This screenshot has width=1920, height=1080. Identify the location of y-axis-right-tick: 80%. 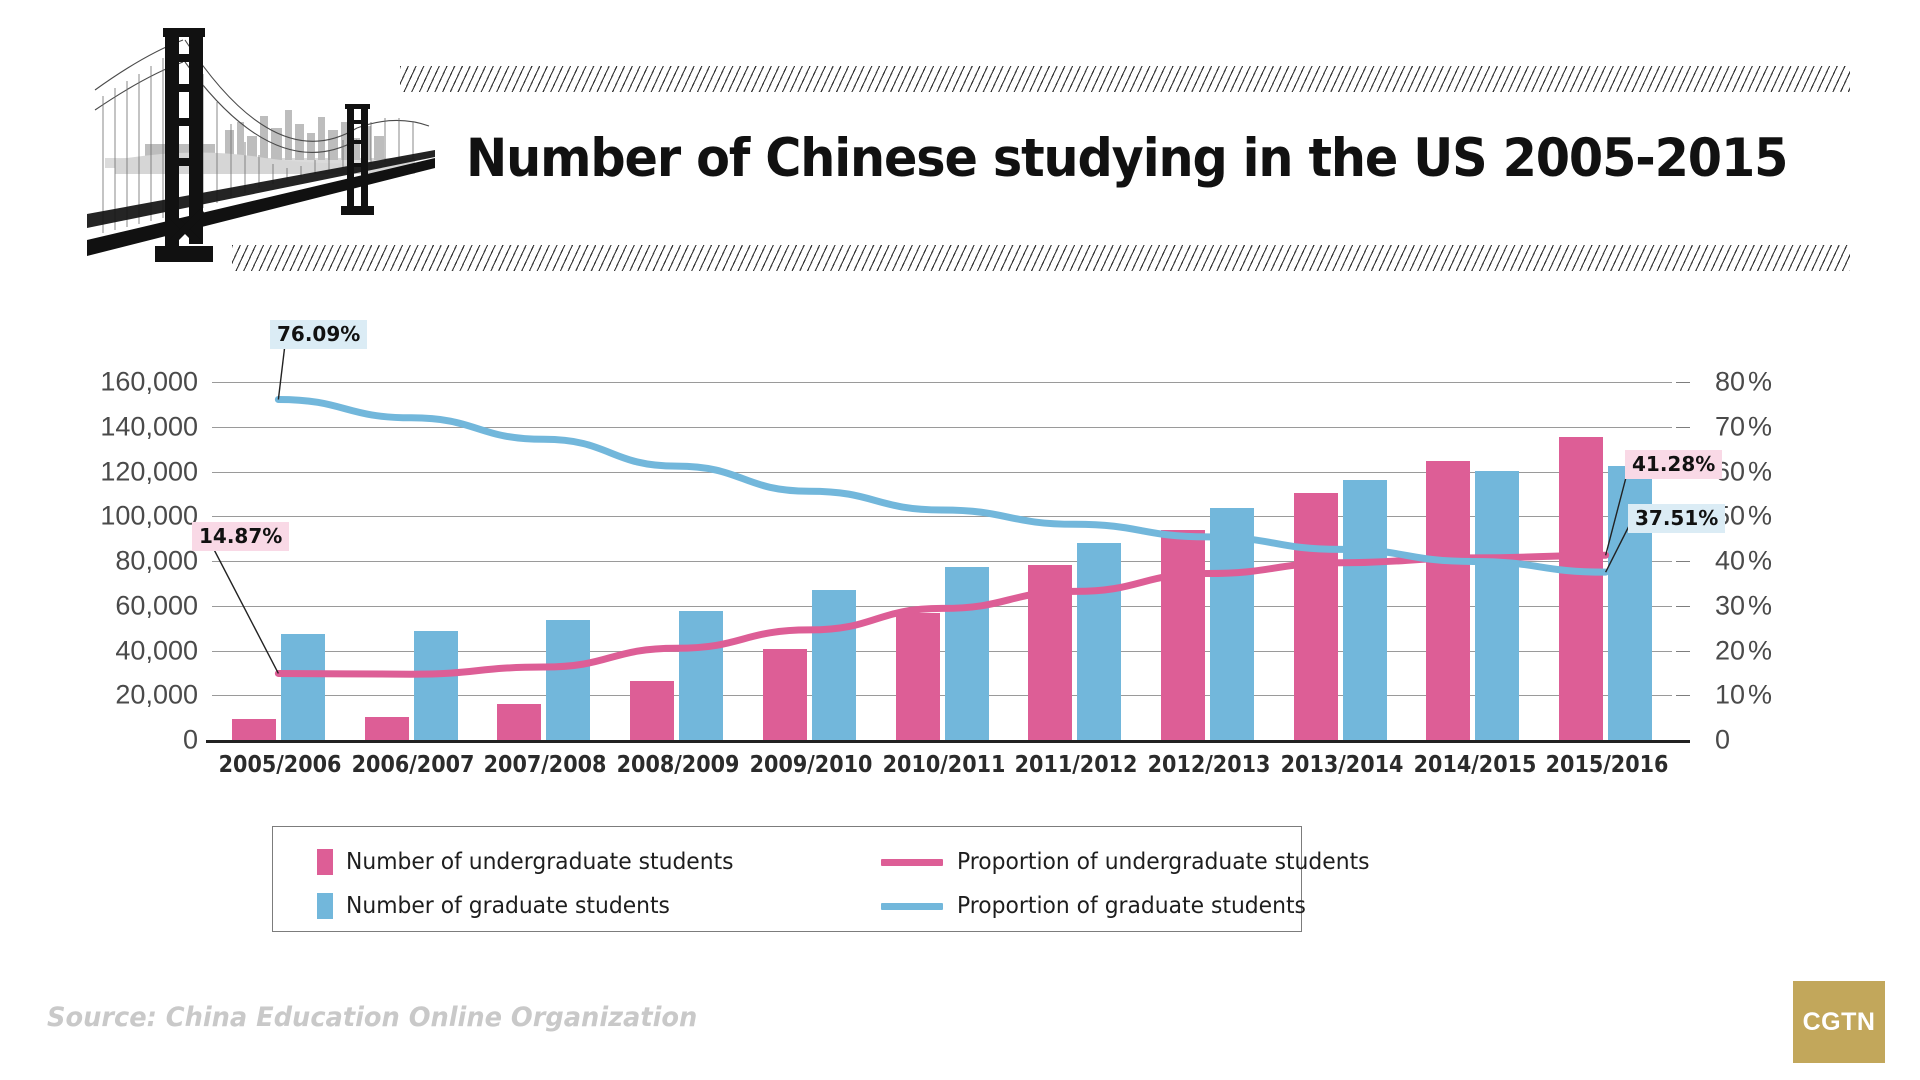
(1744, 381).